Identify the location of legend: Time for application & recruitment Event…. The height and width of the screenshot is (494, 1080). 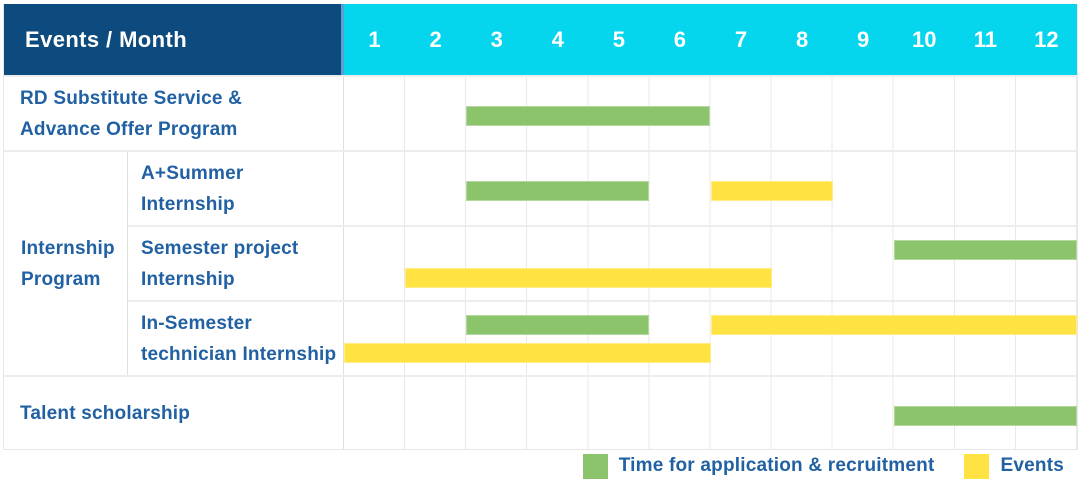
(532, 466).